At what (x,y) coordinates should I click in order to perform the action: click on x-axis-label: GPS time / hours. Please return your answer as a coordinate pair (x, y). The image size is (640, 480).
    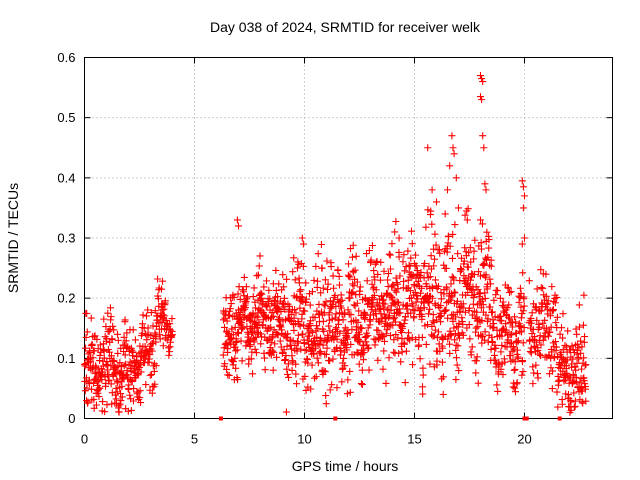
    Looking at the image, I should click on (345, 466).